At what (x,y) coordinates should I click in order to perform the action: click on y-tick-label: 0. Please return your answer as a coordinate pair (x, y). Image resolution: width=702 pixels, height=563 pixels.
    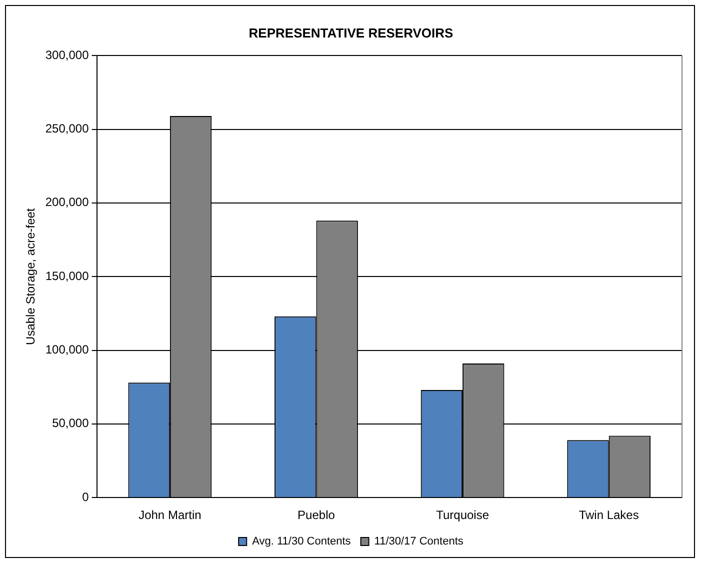
    Looking at the image, I should click on (86, 497).